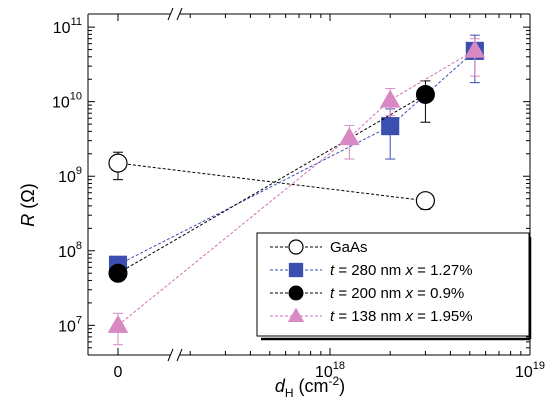  I want to click on legend-label: t = 138 nm x = 1.95%, so click(401, 316).